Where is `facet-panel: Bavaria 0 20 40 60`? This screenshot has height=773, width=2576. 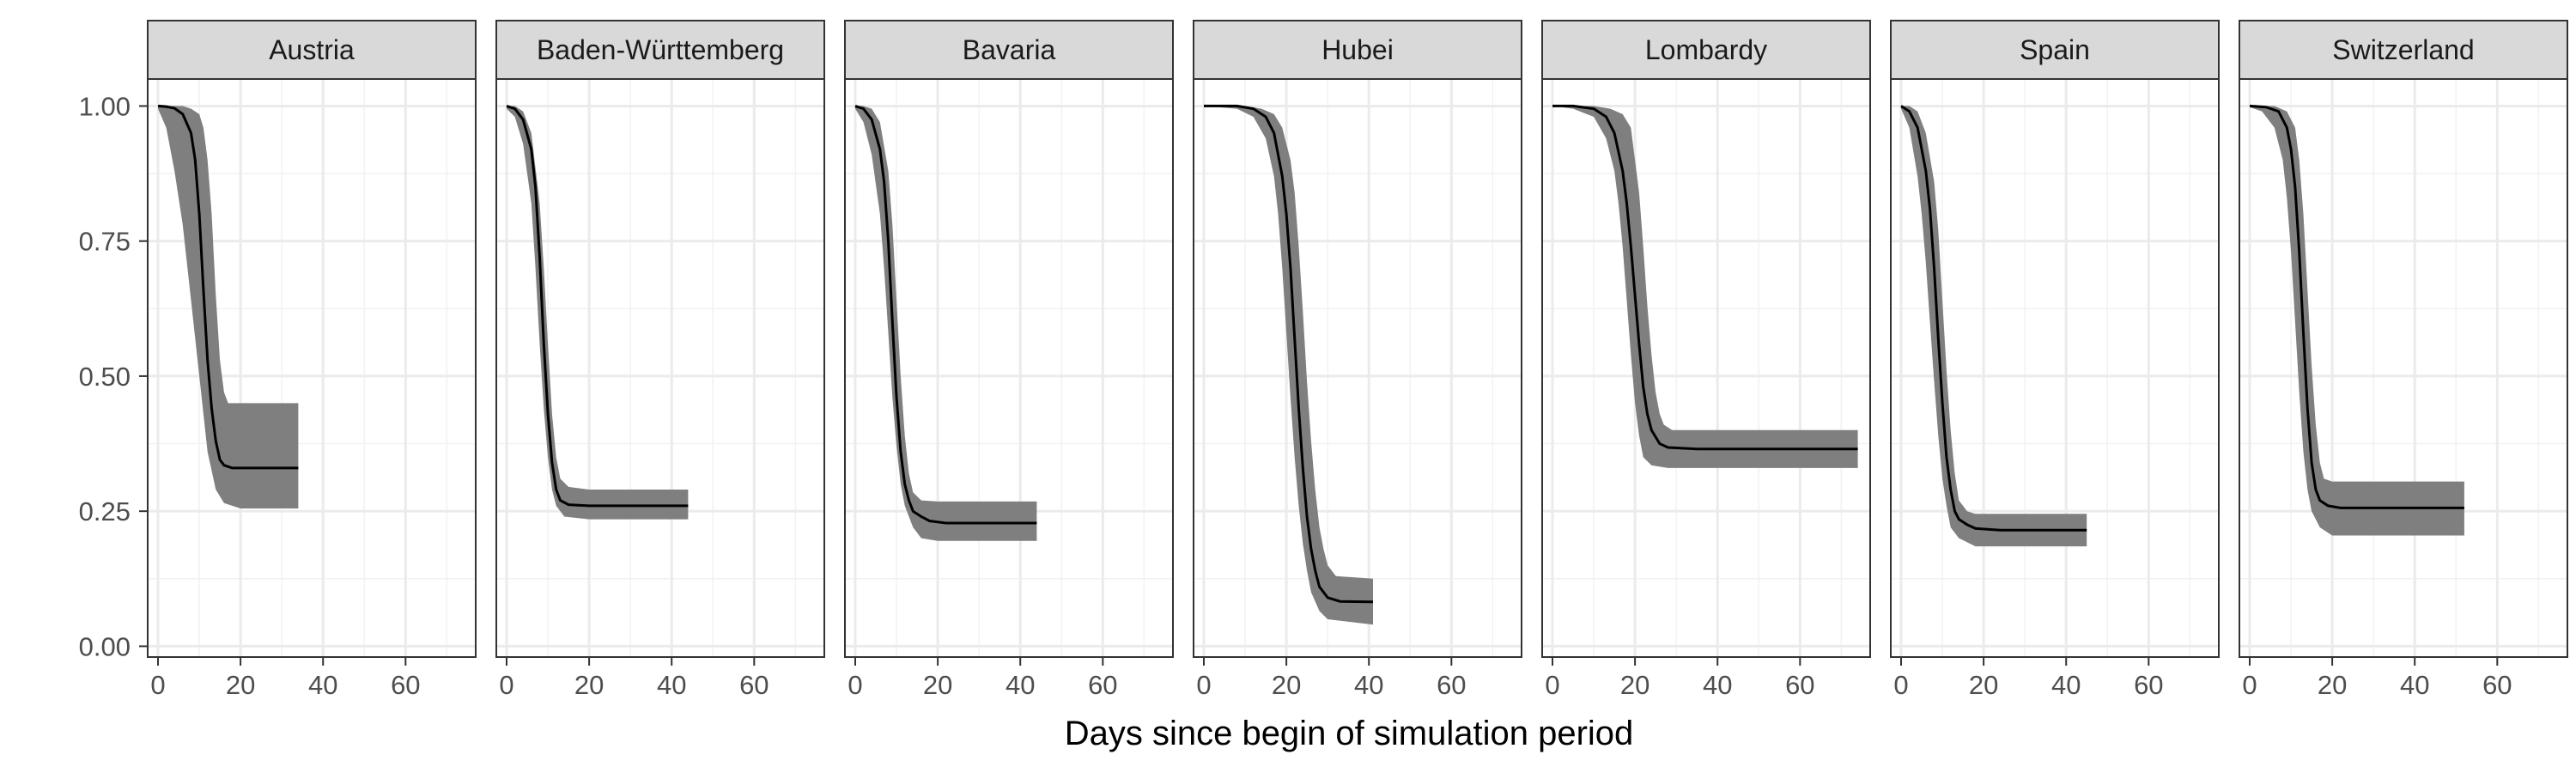
facet-panel: Bavaria 0 20 40 60 is located at coordinates (1009, 360).